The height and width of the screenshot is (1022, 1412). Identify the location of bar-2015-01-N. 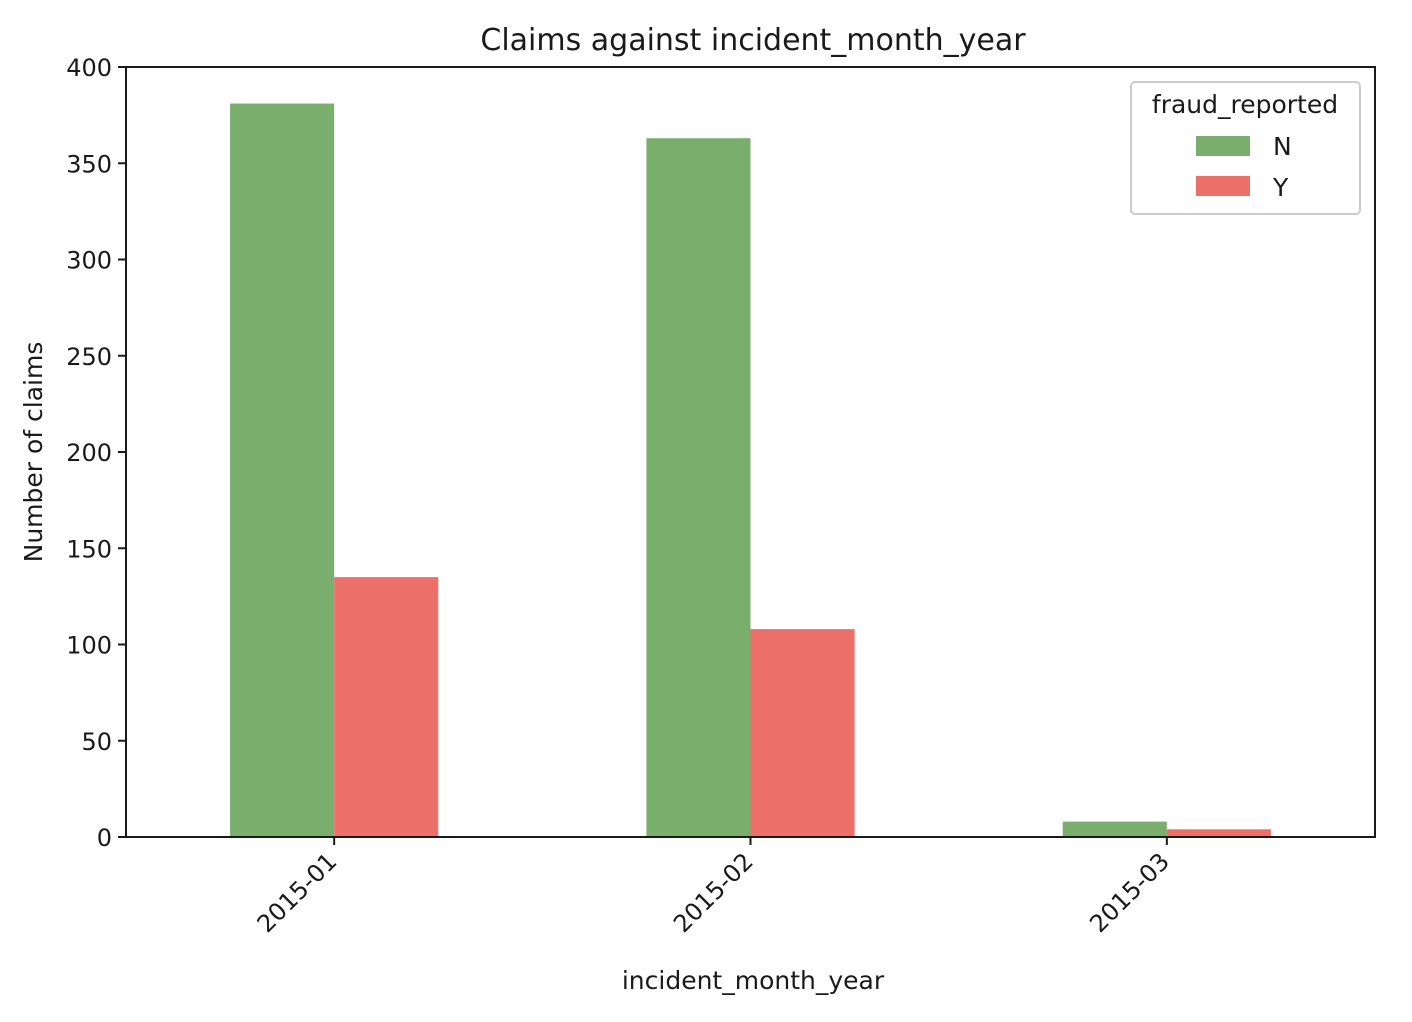
(282, 470).